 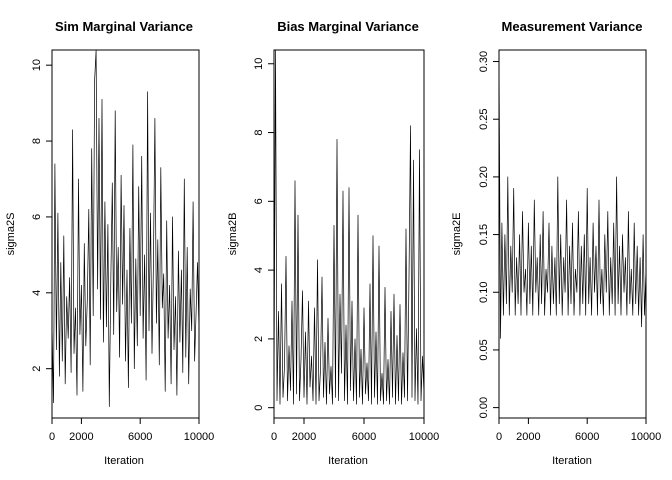 What do you see at coordinates (484, 349) in the screenshot?
I see `y-tick-label: 0.05` at bounding box center [484, 349].